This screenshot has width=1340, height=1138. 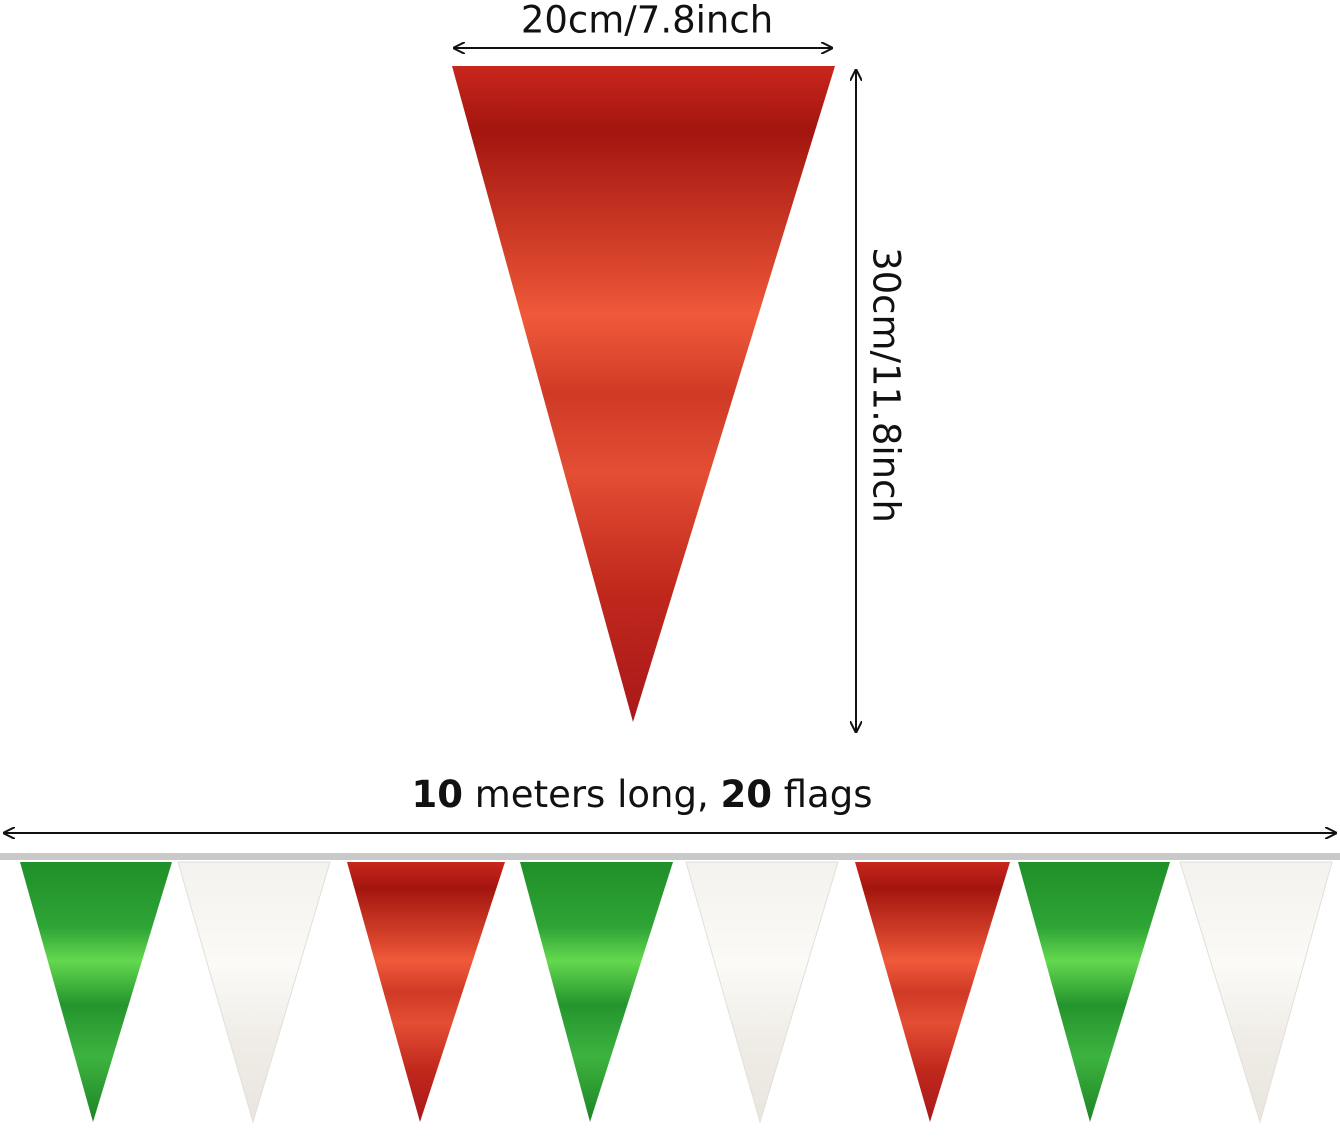 I want to click on height-label: 30cm/11.8inch, so click(x=886, y=385).